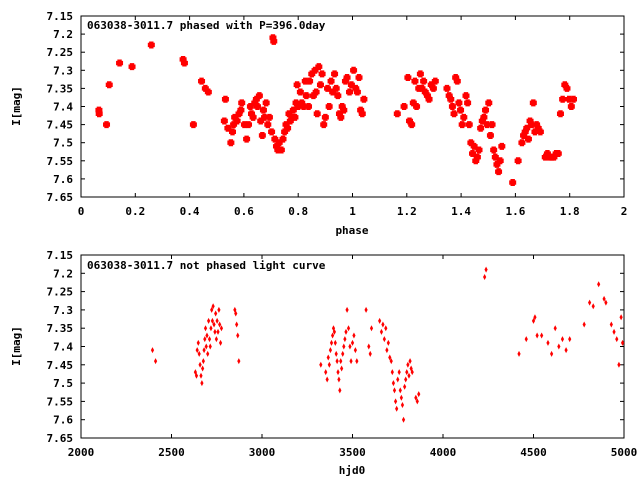 The height and width of the screenshot is (480, 640). Describe the element at coordinates (16, 106) in the screenshot. I see `y-axis-label: I[mag]` at that location.